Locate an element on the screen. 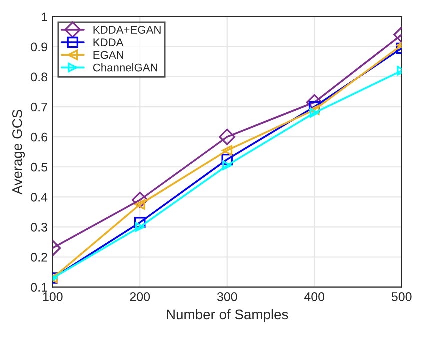 This screenshot has width=423, height=338. legend-label: EGAN is located at coordinates (109, 55).